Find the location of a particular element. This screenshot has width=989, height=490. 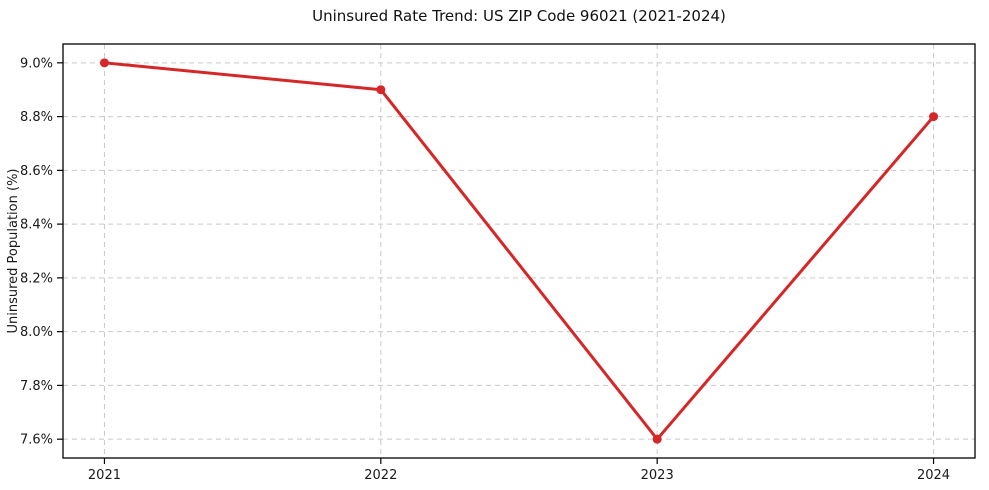

x-tick-label: 2024 is located at coordinates (933, 475).